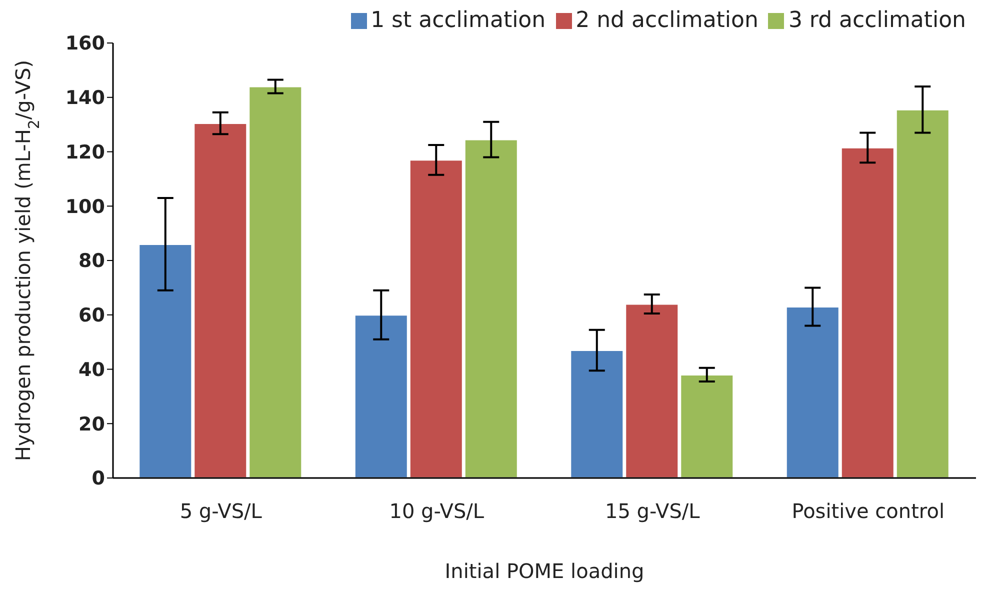  Describe the element at coordinates (91, 315) in the screenshot. I see `y-tick-label: 60` at that location.